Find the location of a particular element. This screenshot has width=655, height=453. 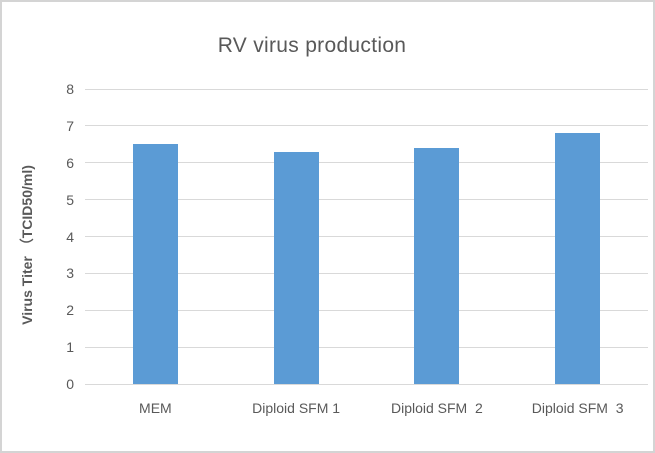

y-tick-label: 7 is located at coordinates (70, 125).